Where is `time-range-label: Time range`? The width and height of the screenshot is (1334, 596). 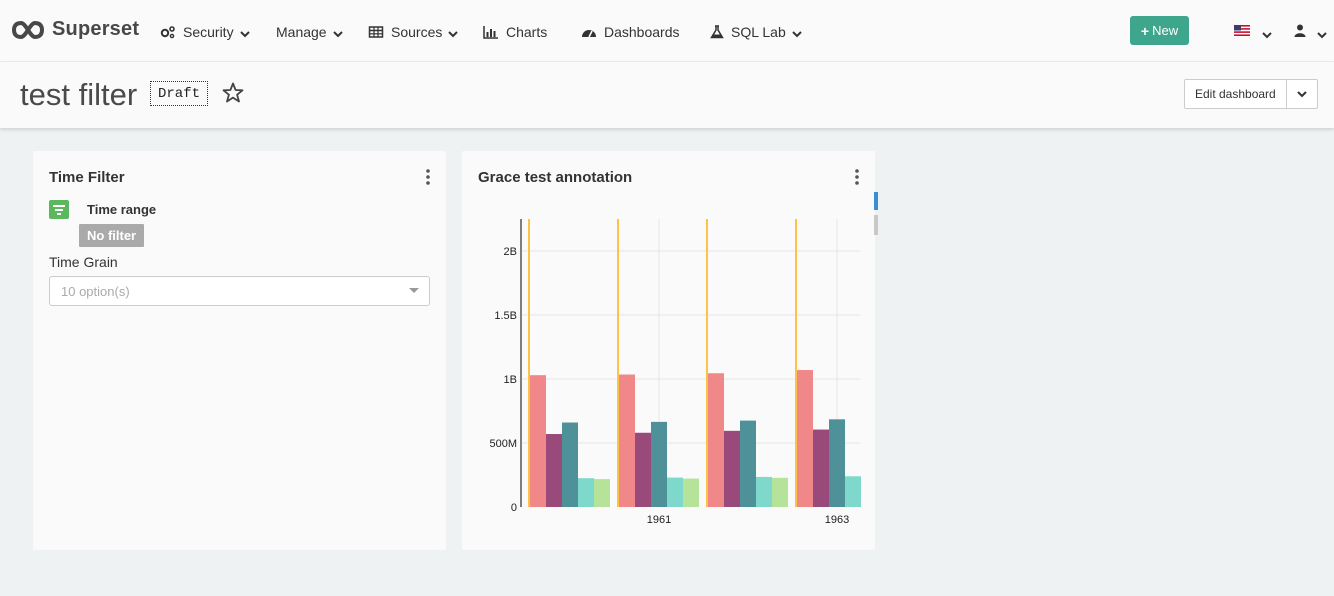
time-range-label: Time range is located at coordinates (122, 209).